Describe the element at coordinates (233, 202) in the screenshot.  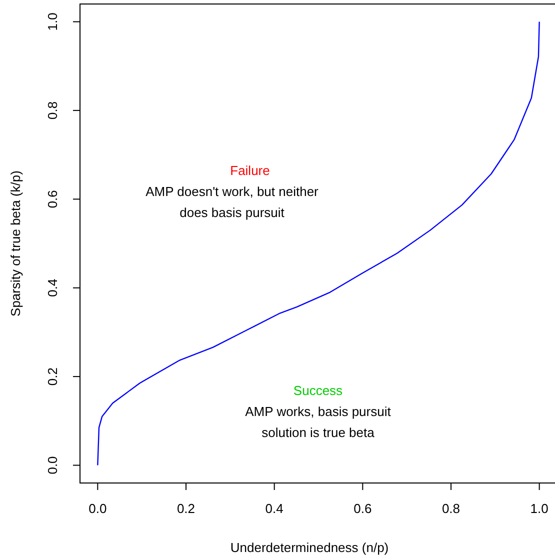
I see `annotation: AMP doesn't work, but neither does basis pursuit` at that location.